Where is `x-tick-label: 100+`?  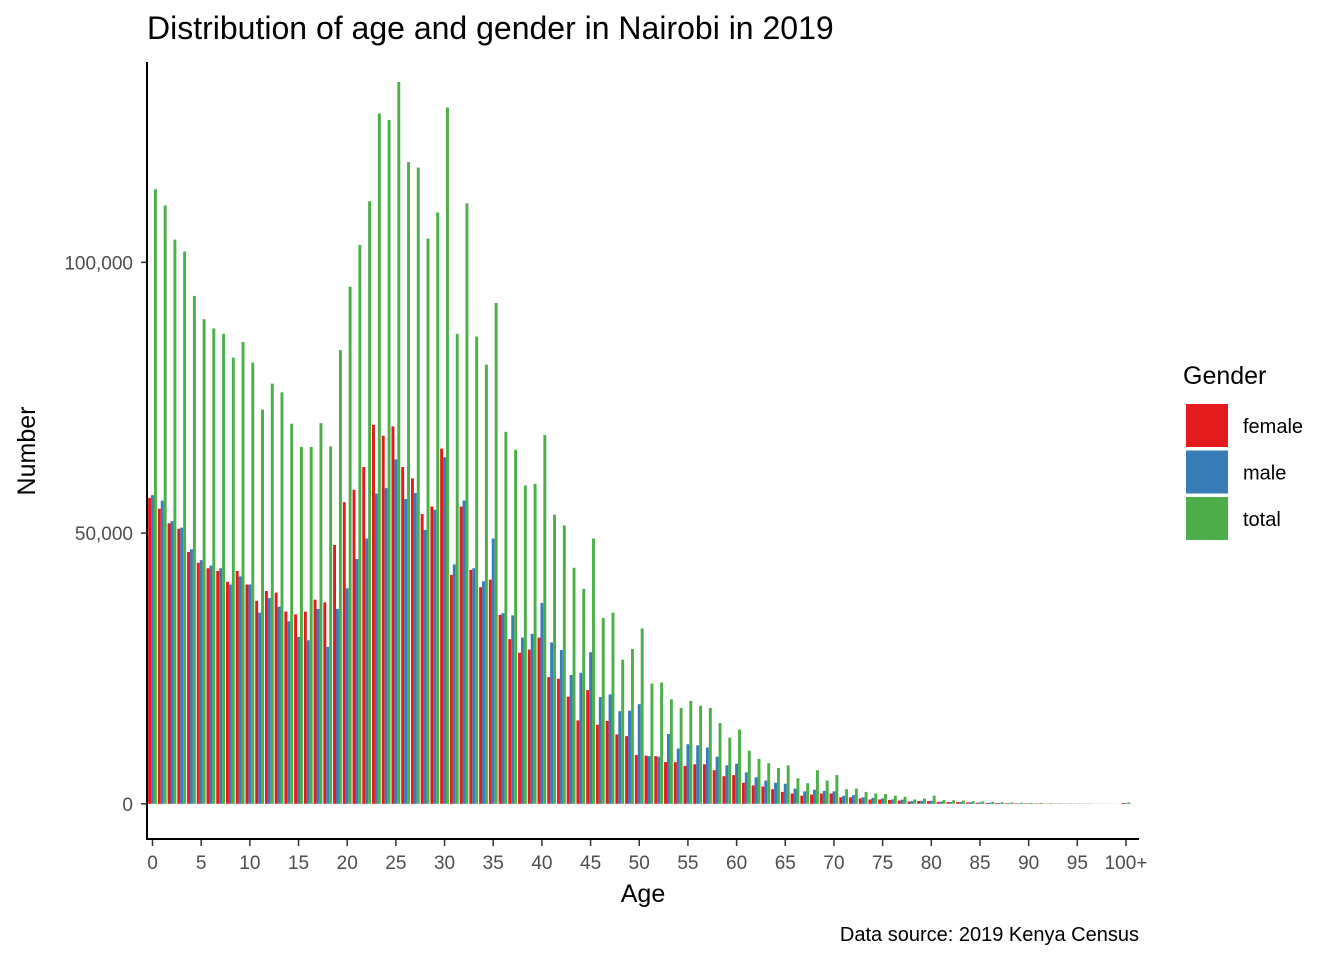 x-tick-label: 100+ is located at coordinates (1126, 863).